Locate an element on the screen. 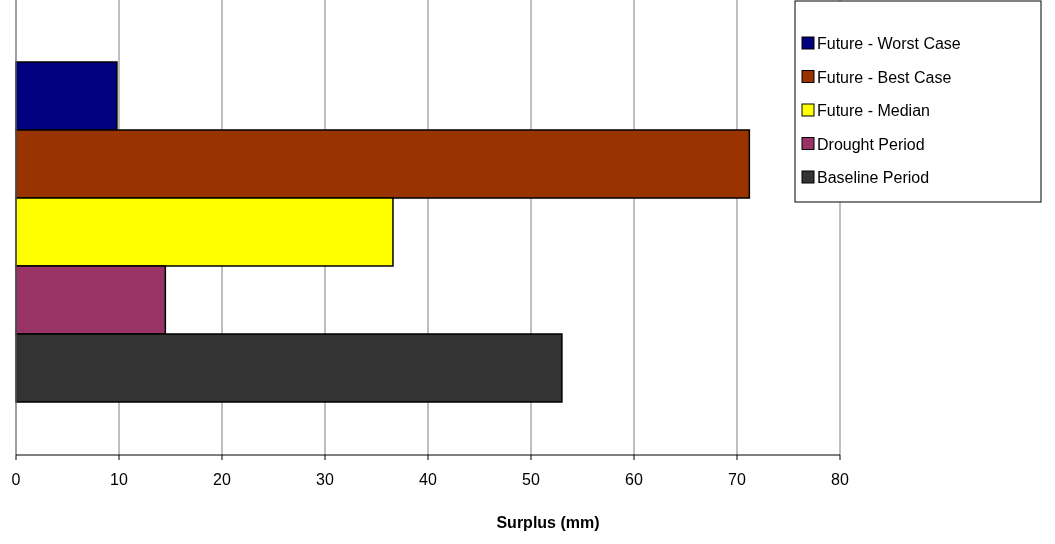  legend-label: Future - Best Case is located at coordinates (884, 77).